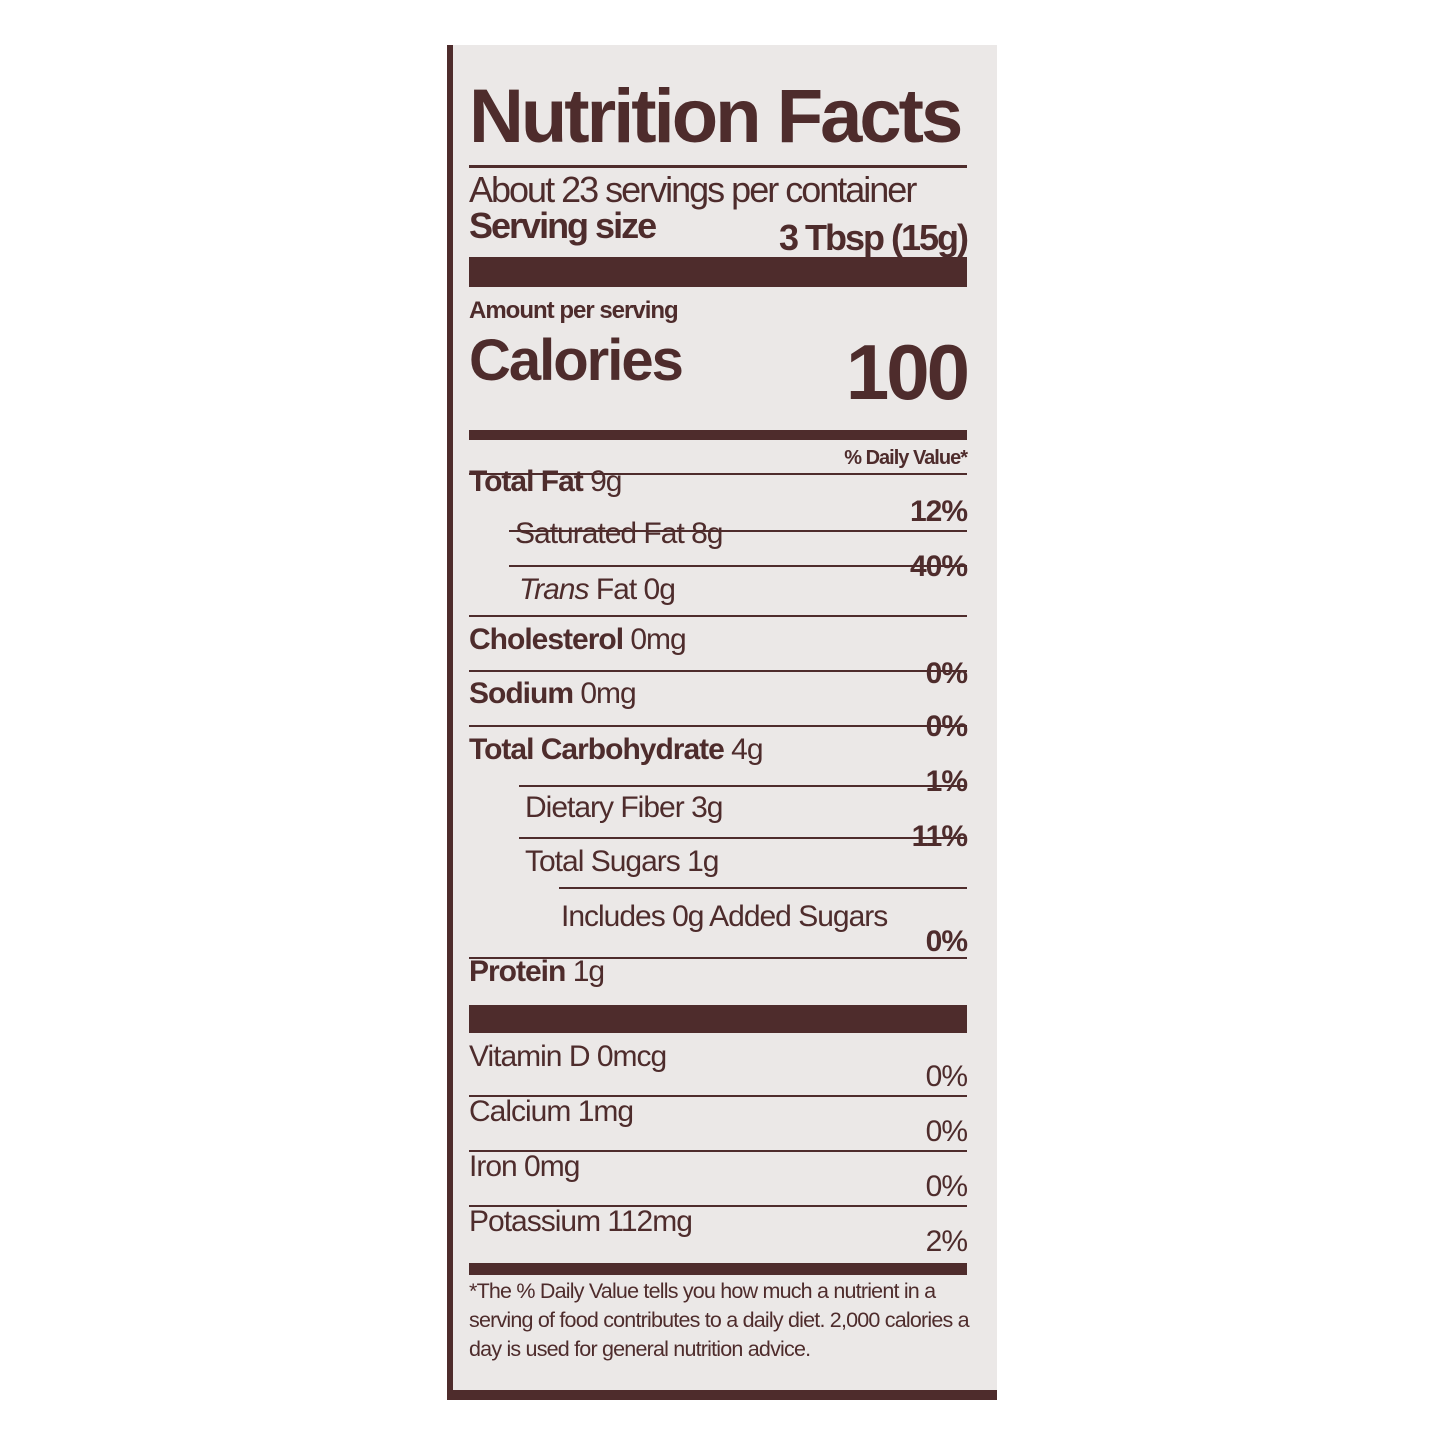 The width and height of the screenshot is (1445, 1445). Describe the element at coordinates (535, 1221) in the screenshot. I see `vitamin-name: Potassium` at that location.